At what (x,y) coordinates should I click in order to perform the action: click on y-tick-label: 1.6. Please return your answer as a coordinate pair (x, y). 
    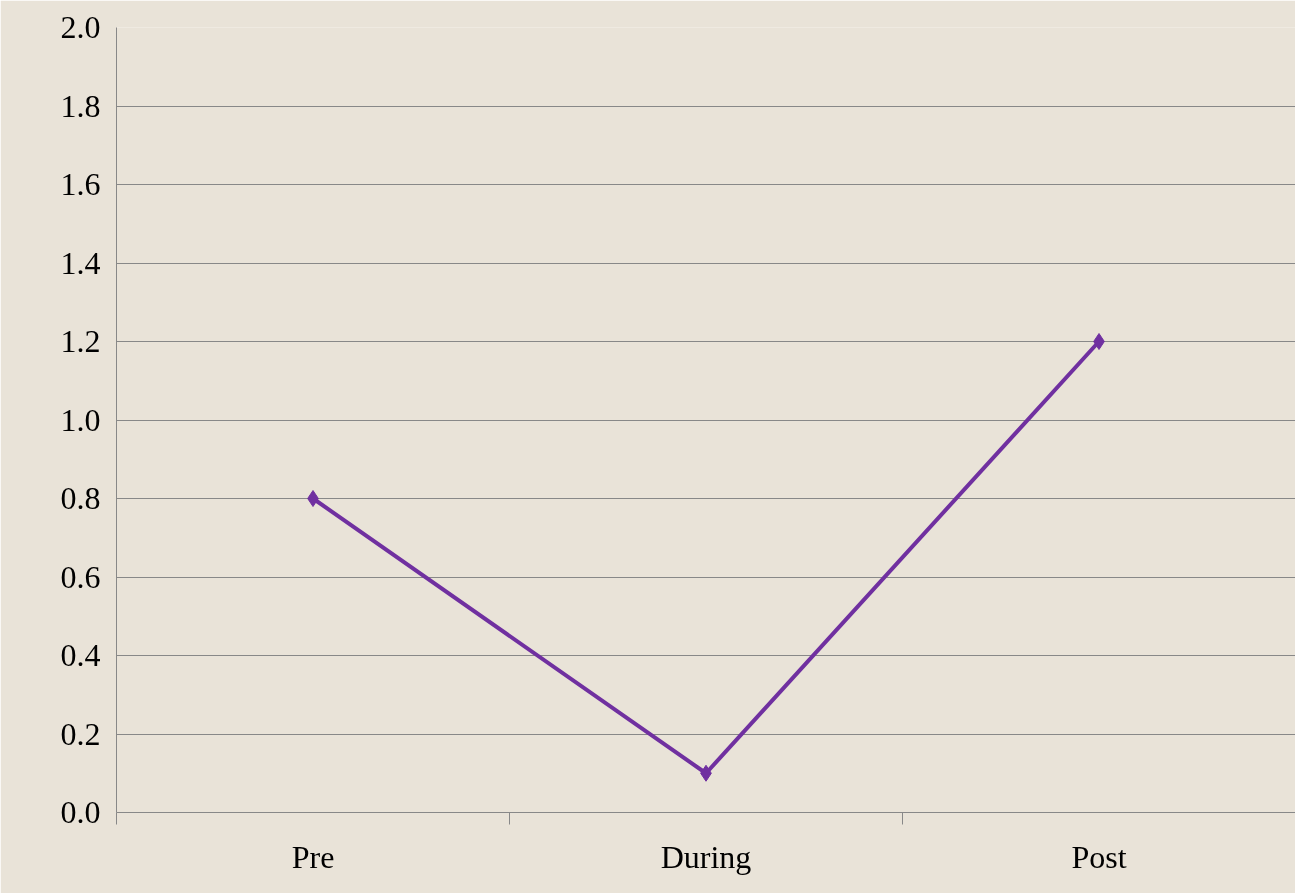
    Looking at the image, I should click on (80, 184).